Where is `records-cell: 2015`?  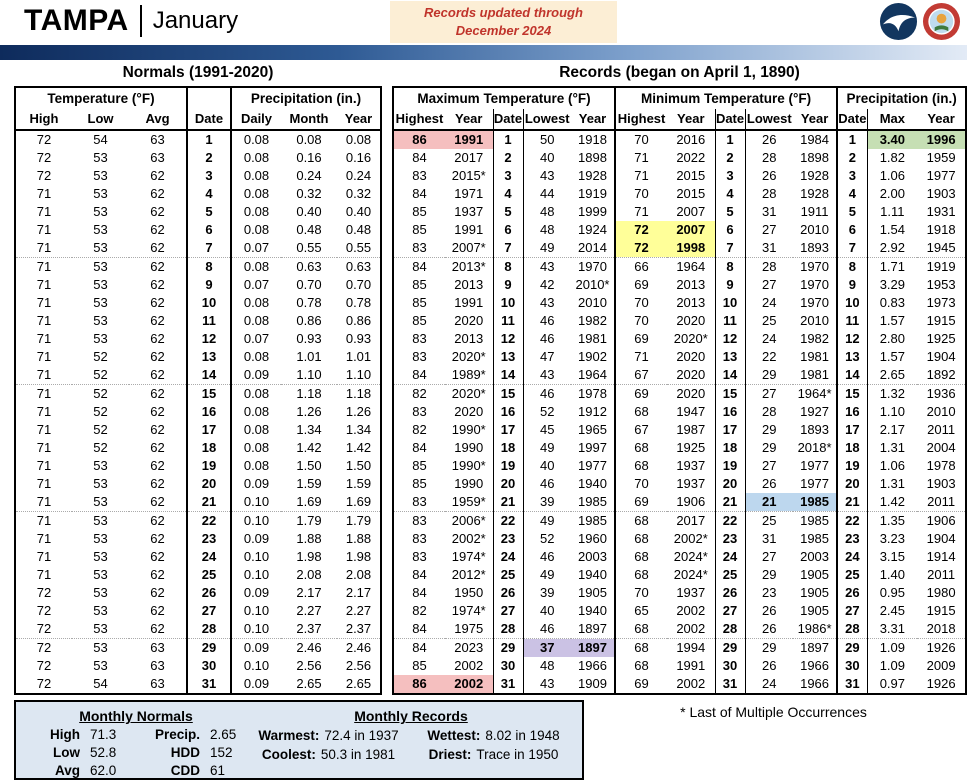
records-cell: 2015 is located at coordinates (691, 193).